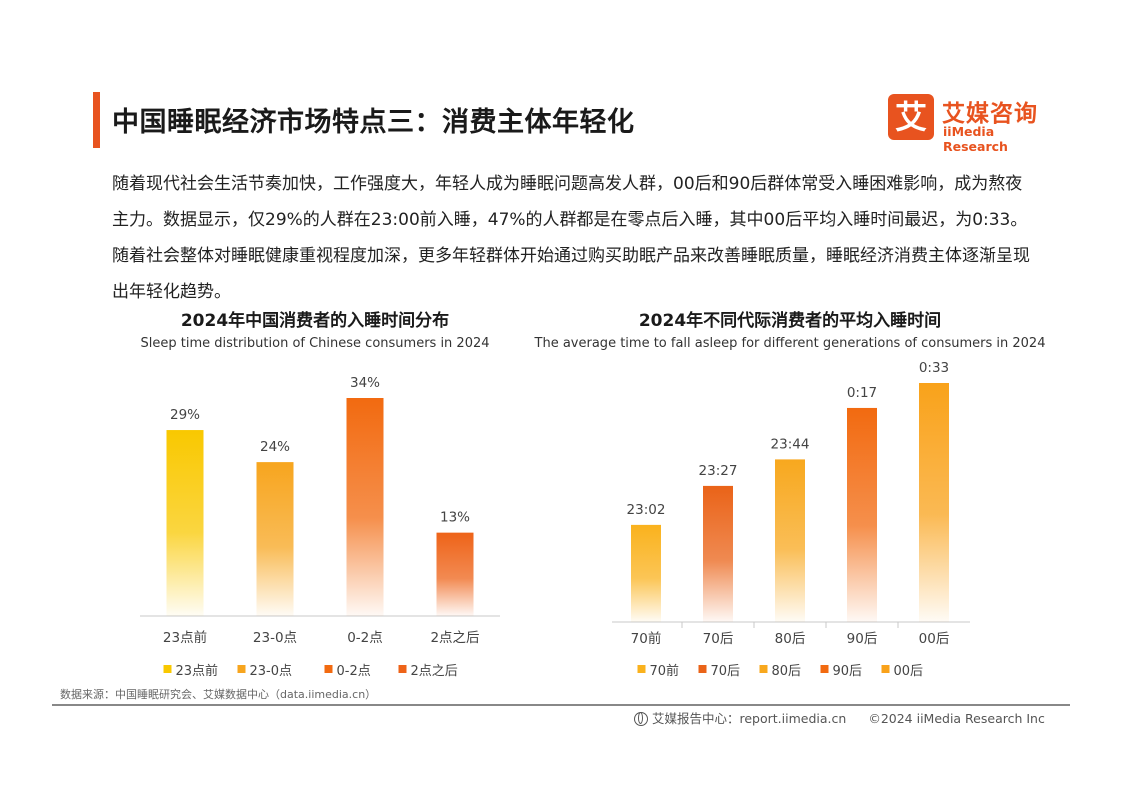 Image resolution: width=1122 pixels, height=793 pixels. I want to click on chart2-tick-label: 90后, so click(862, 639).